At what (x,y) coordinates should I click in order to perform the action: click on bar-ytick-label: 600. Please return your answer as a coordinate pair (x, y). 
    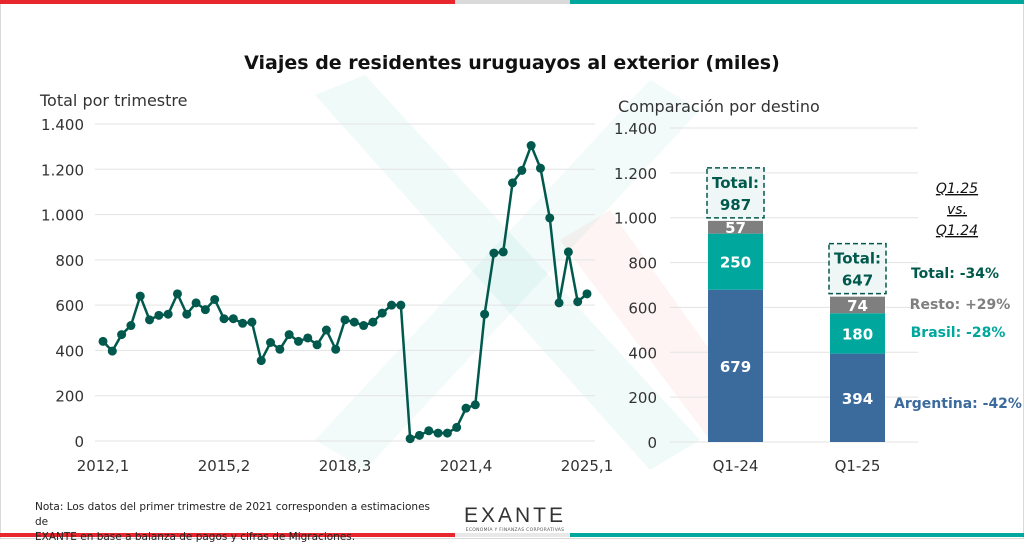
    Looking at the image, I should click on (642, 308).